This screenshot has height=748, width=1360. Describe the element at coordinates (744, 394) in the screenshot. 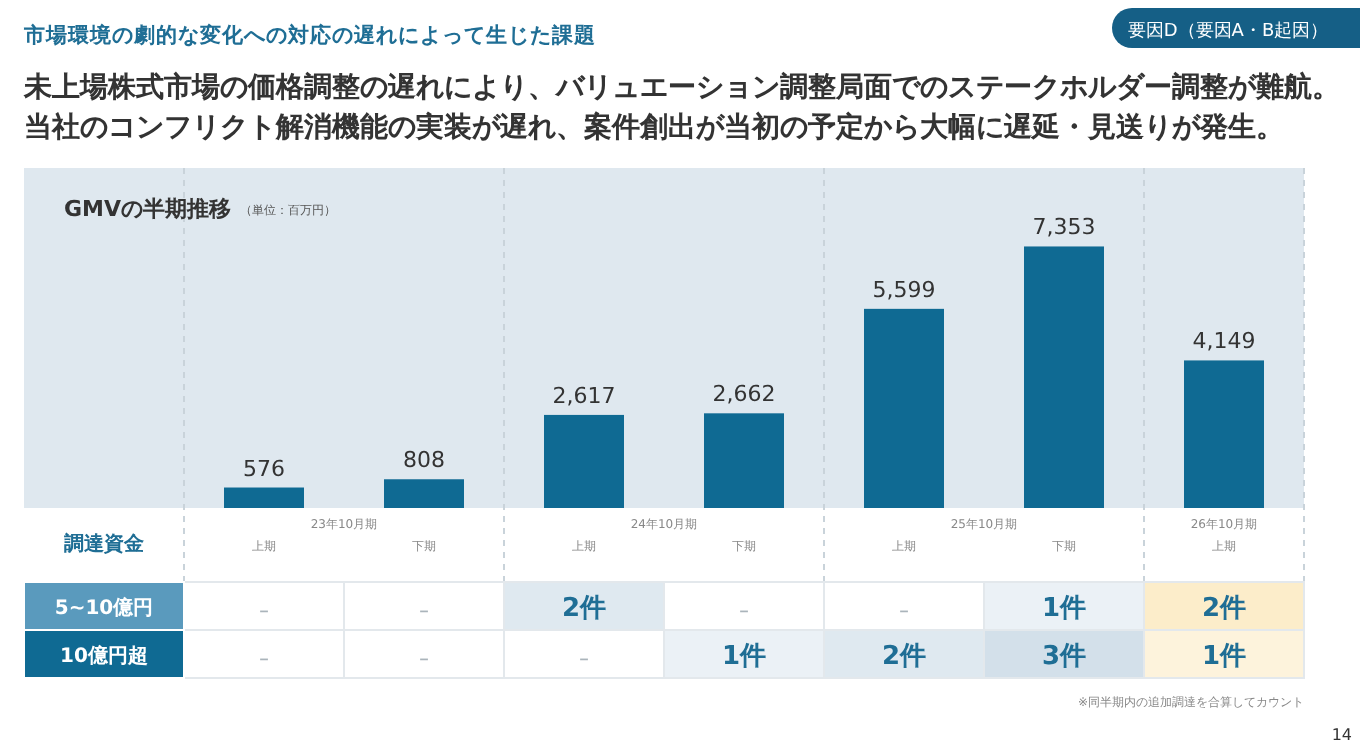

I see `data-label: 2,662` at that location.